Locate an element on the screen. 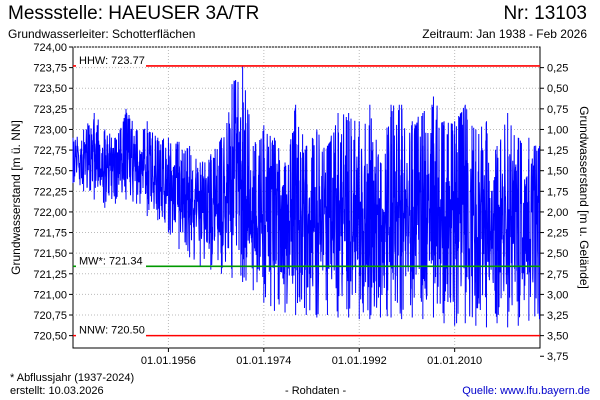  y-tick-label-left: 721,00 is located at coordinates (50, 295).